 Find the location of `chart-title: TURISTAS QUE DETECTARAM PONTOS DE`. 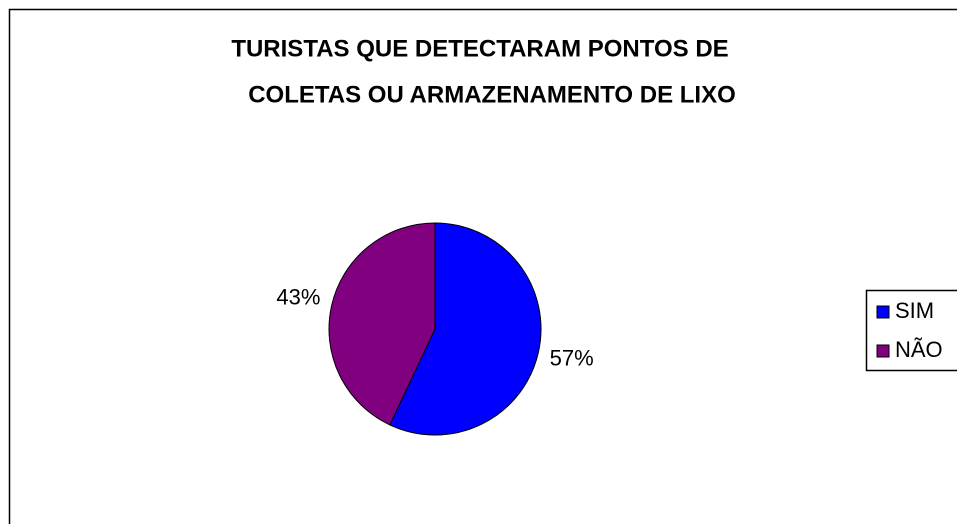

chart-title: TURISTAS QUE DETECTARAM PONTOS DE is located at coordinates (479, 48).